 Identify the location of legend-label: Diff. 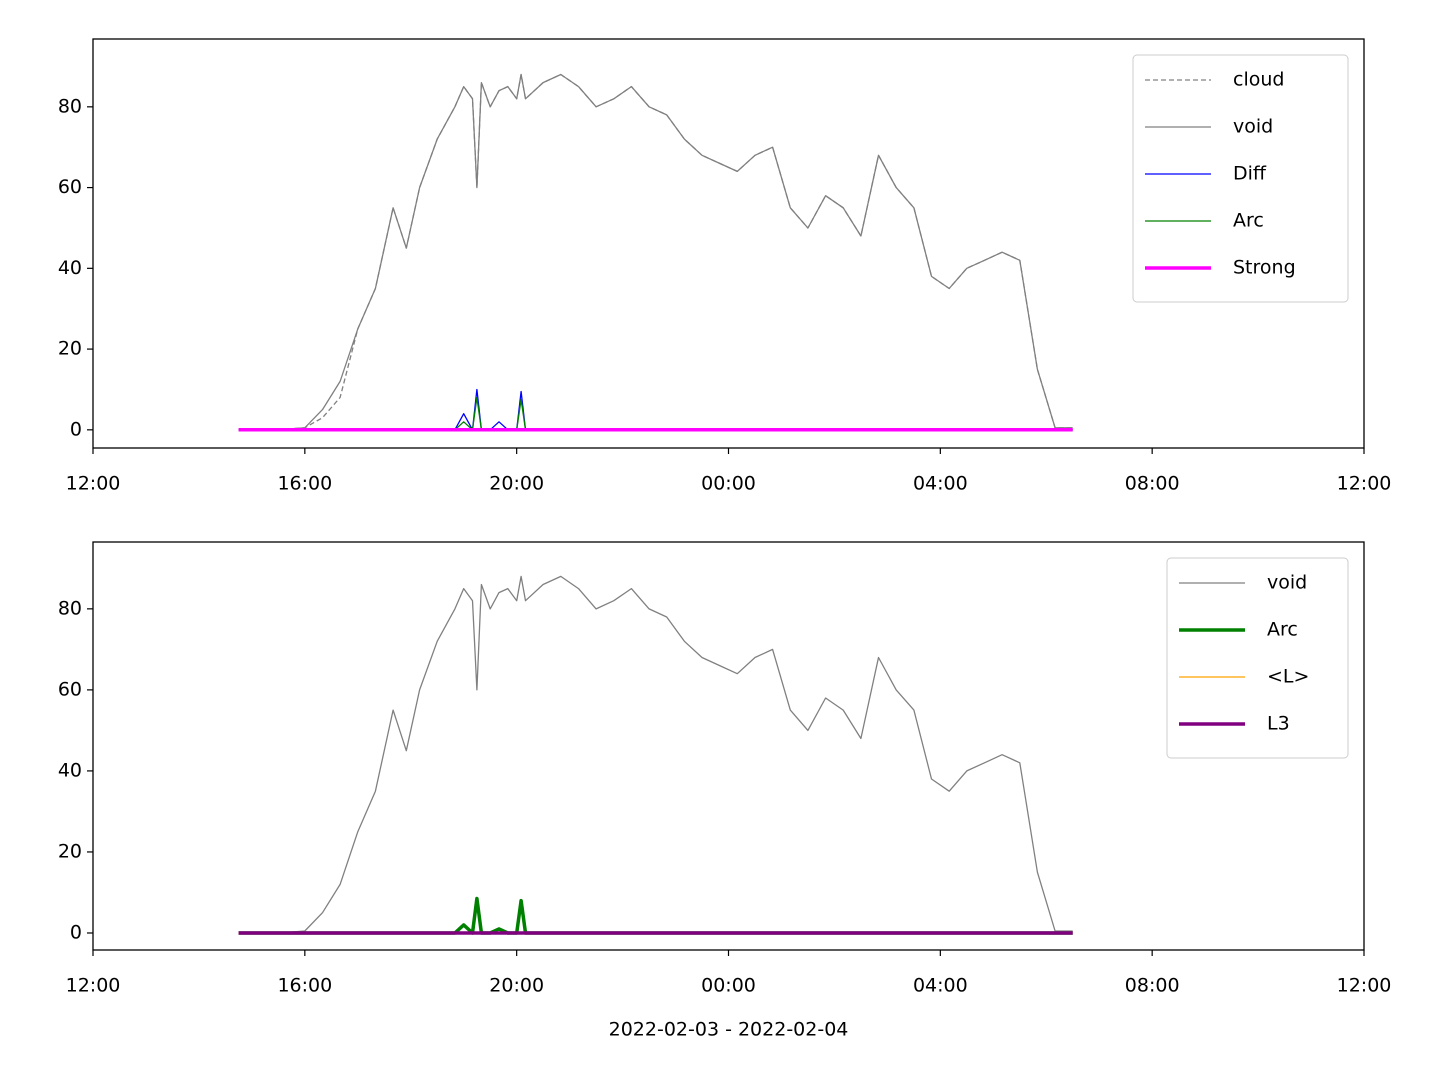
(1250, 174).